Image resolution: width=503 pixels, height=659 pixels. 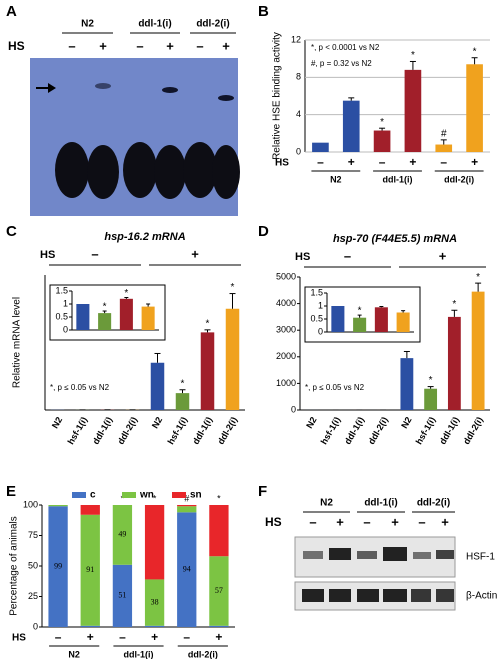 I want to click on lane-header: ddl-2(i), so click(x=212, y=24).